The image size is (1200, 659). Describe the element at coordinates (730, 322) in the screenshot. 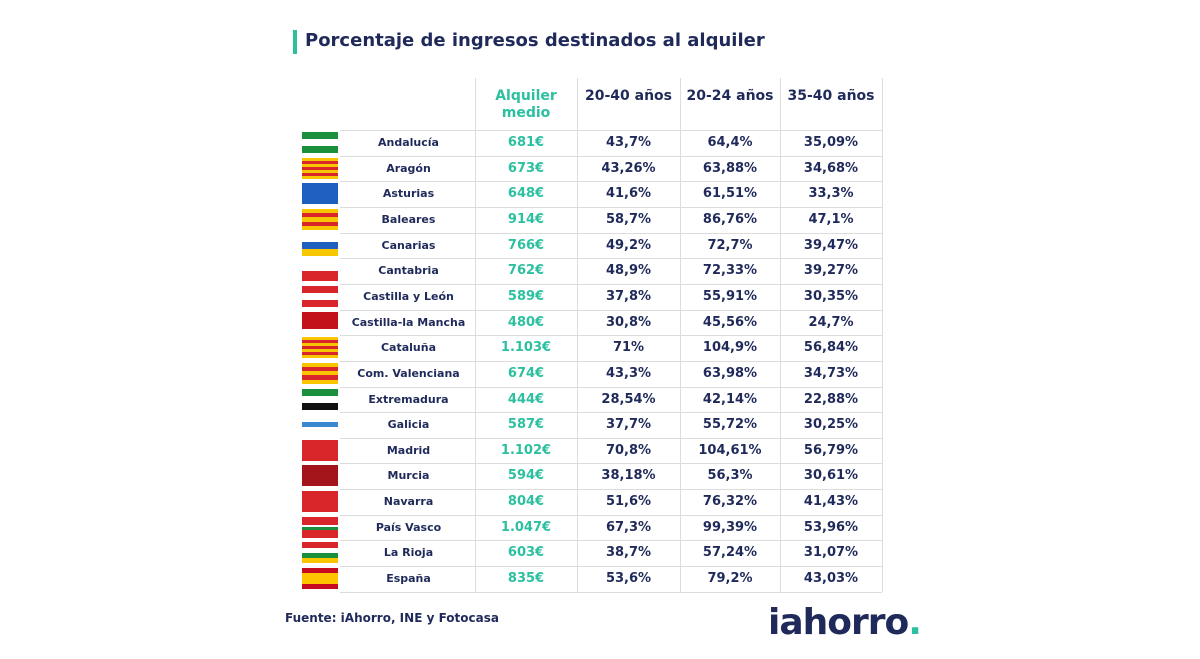

I see `cell-value: 45,56%` at that location.